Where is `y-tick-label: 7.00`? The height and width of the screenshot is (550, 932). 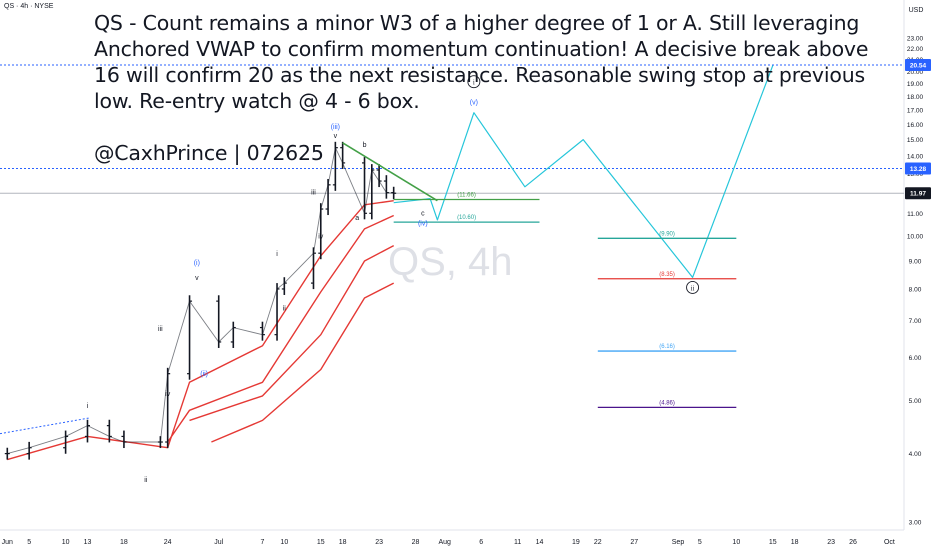 y-tick-label: 7.00 is located at coordinates (915, 321).